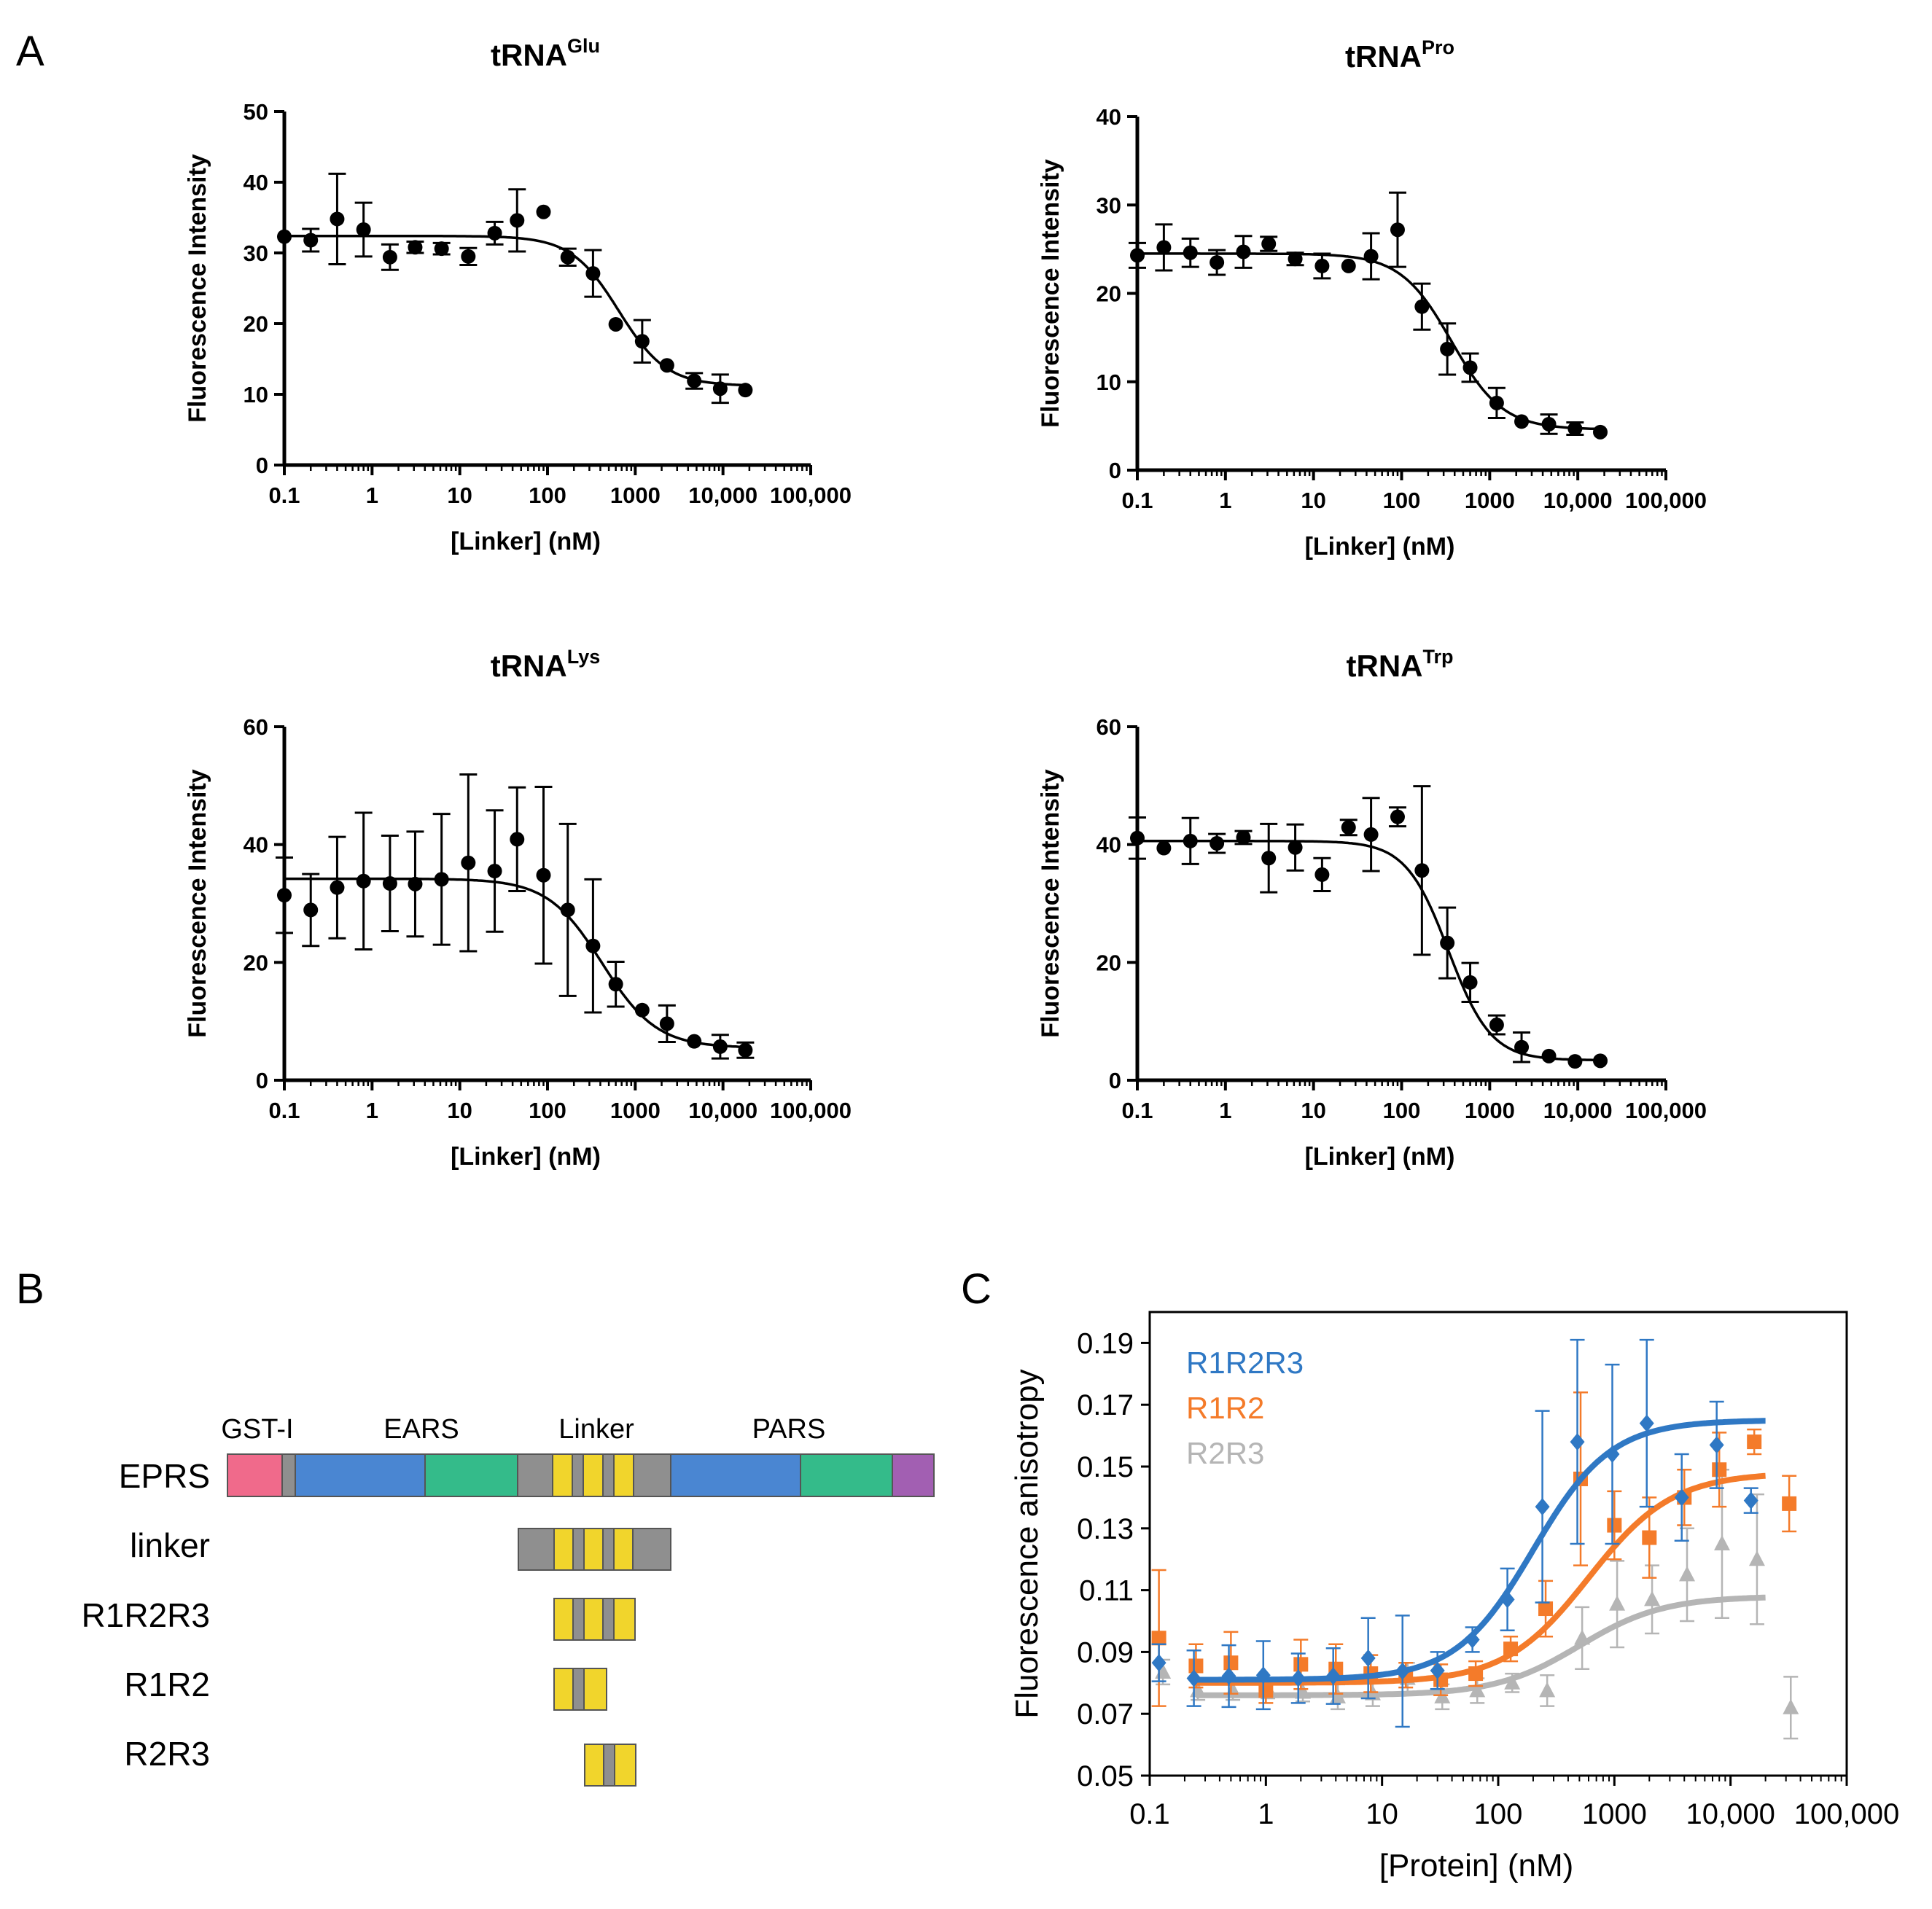 The height and width of the screenshot is (1909, 1932). I want to click on y-tick-label: 40, so click(1109, 845).